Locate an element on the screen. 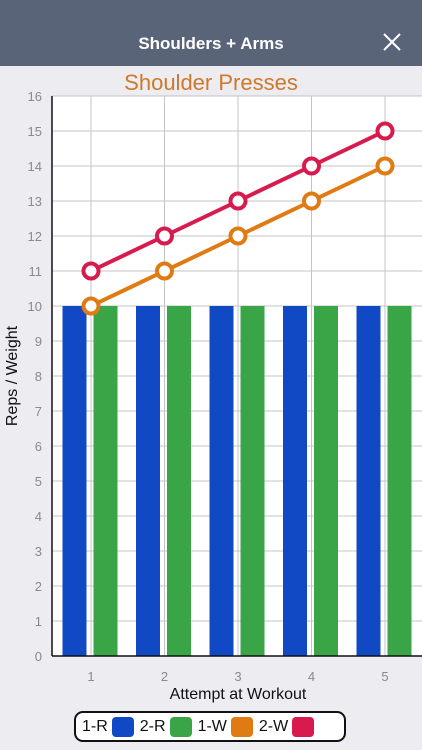 The height and width of the screenshot is (750, 422). y-tick-label: 15 is located at coordinates (35, 131).